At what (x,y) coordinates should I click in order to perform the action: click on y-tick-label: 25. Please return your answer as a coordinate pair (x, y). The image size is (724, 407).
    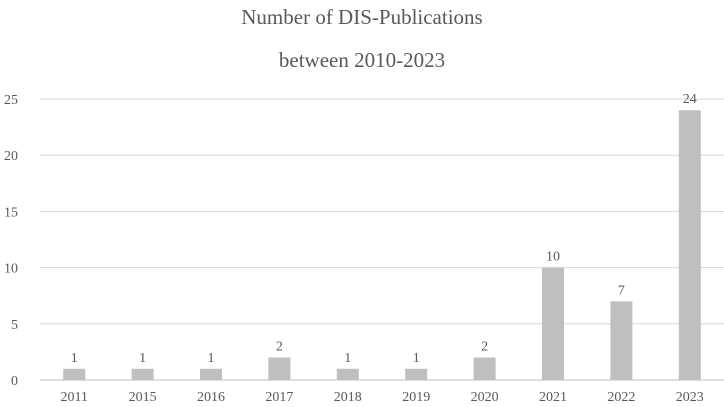
    Looking at the image, I should click on (11, 100).